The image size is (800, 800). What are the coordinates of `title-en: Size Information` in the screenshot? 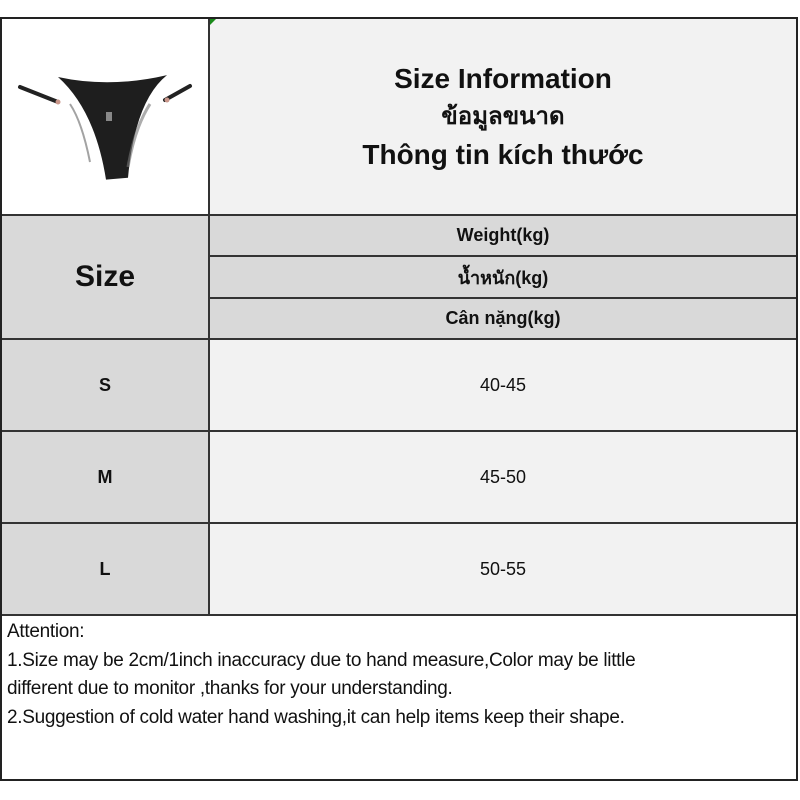 It's located at (503, 78).